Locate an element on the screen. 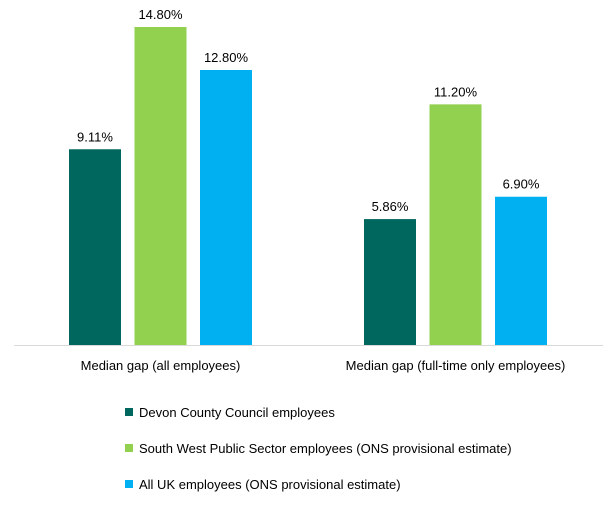 Image resolution: width=613 pixels, height=505 pixels. data-label: 5.86% is located at coordinates (390, 206).